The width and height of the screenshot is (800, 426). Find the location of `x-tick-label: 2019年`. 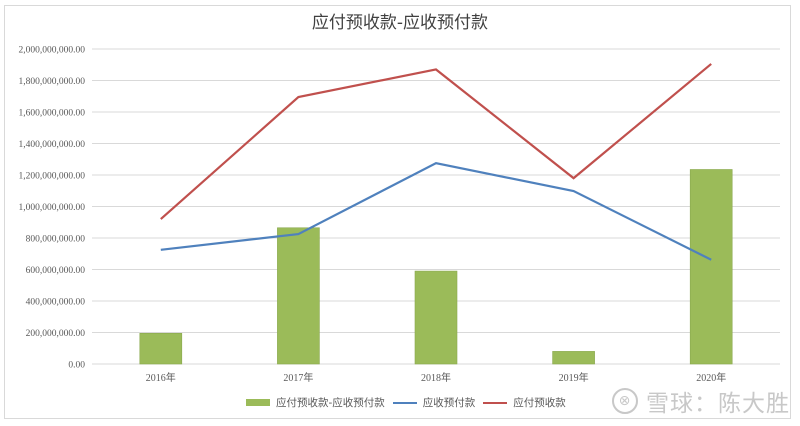

x-tick-label: 2019年 is located at coordinates (574, 377).